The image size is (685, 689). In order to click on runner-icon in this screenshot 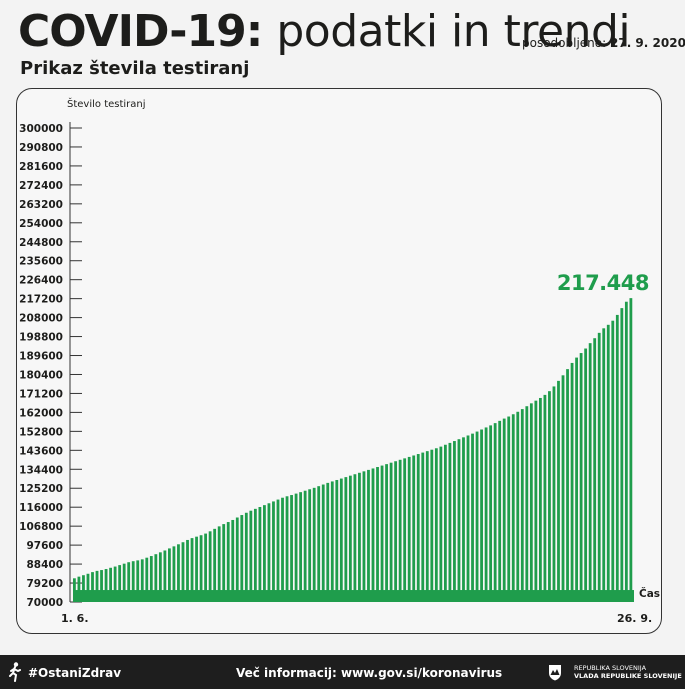, I will do `click(15, 672)`.